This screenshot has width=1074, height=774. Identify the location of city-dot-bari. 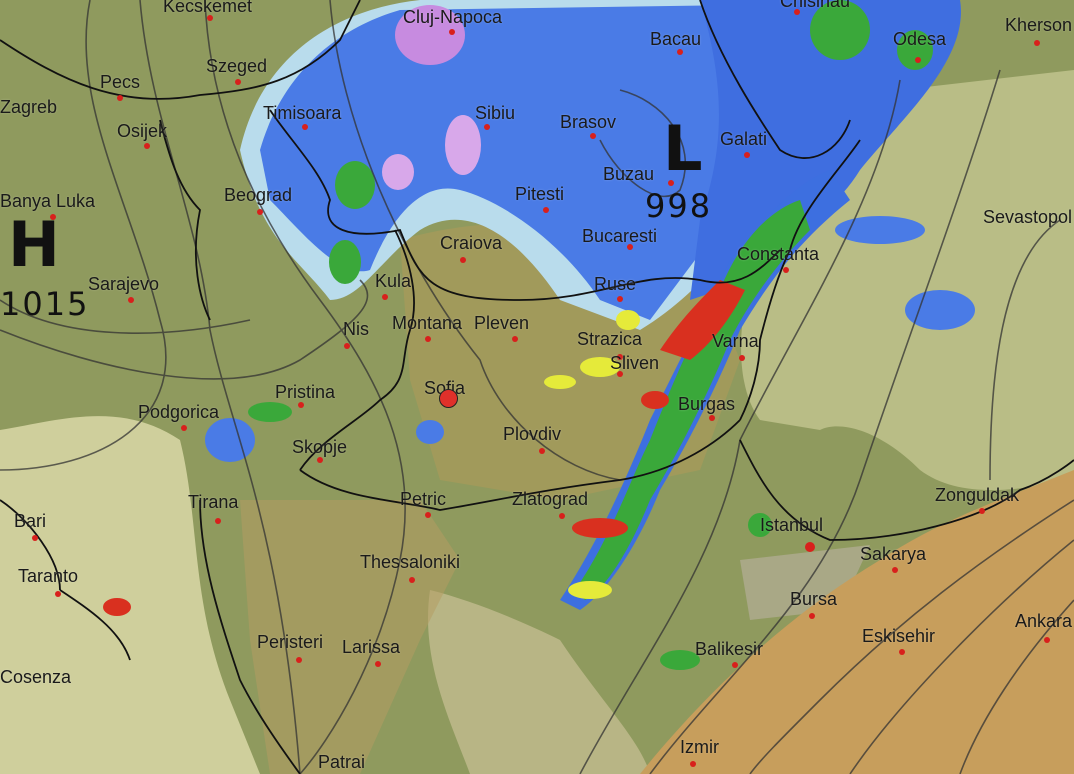
(35, 538).